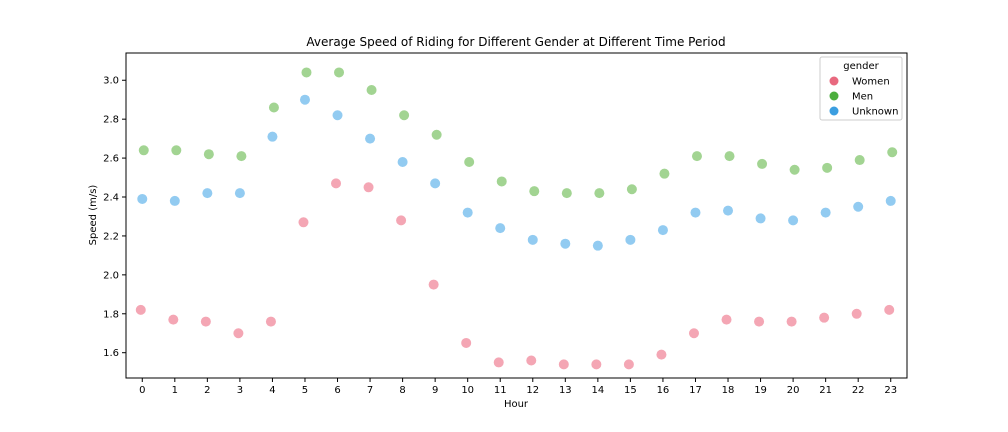 The image size is (1008, 432). Describe the element at coordinates (834, 111) in the screenshot. I see `legend-marker-unknown` at that location.